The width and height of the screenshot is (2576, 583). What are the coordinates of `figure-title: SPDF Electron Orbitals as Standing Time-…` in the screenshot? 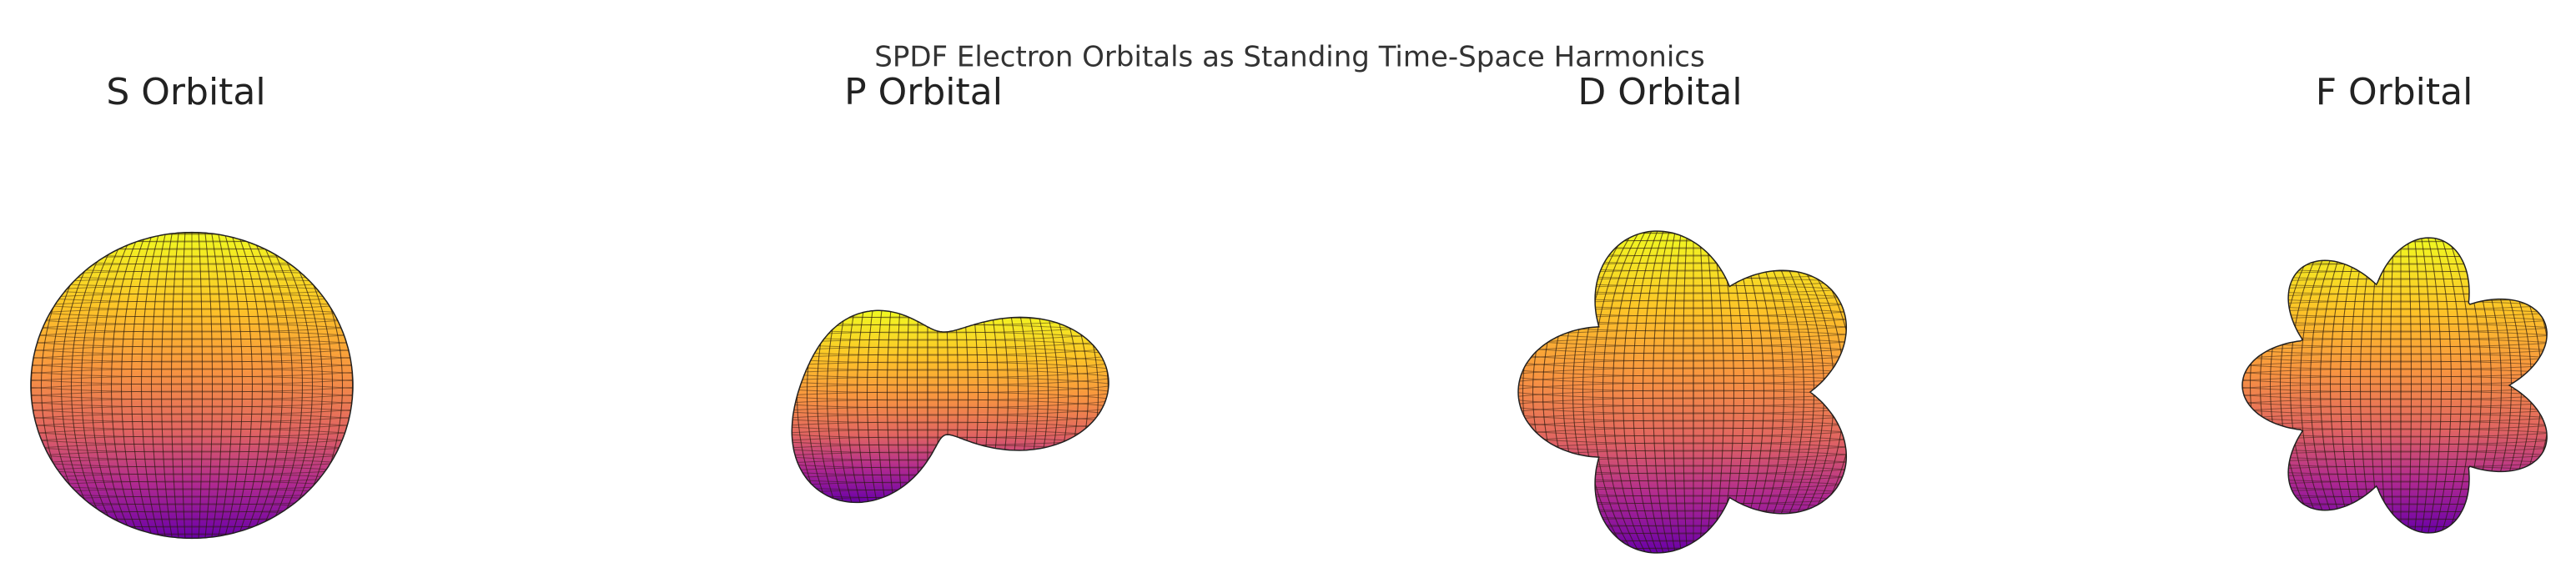 It's located at (1289, 57).